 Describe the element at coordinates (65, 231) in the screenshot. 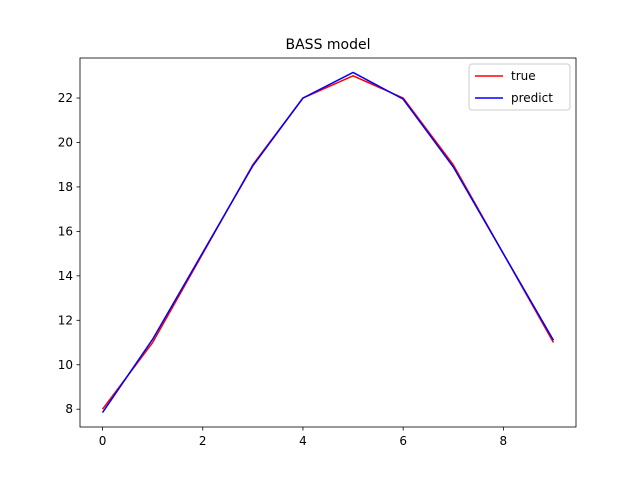

I see `y-tick-label: 16` at that location.